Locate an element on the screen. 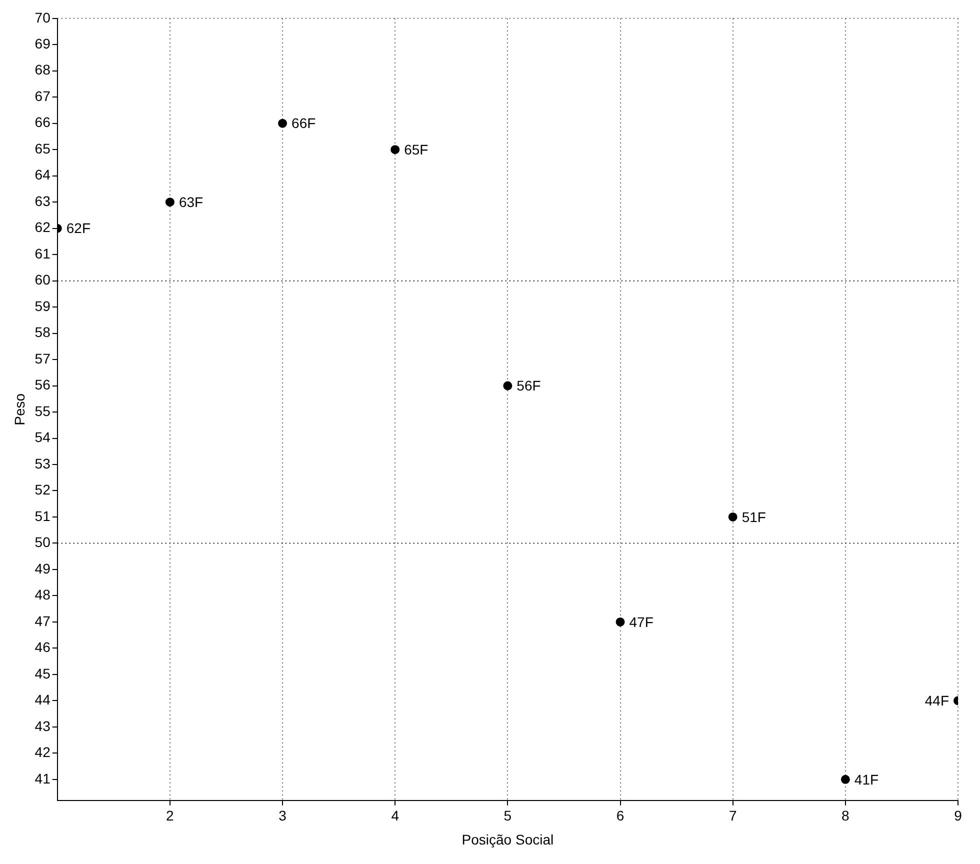 The height and width of the screenshot is (864, 980). x-tick-label: 7 is located at coordinates (732, 816).